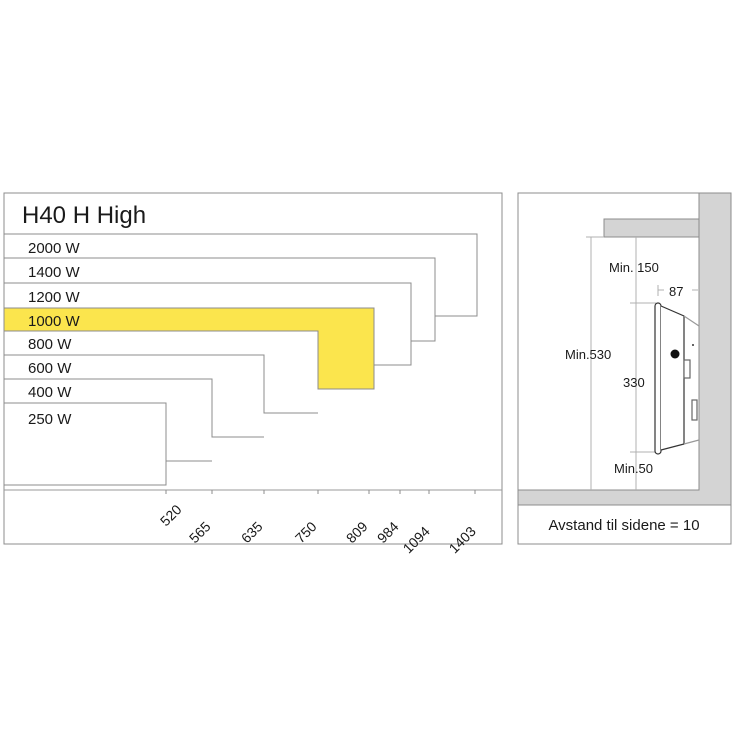 This screenshot has width=735, height=735. Describe the element at coordinates (50, 419) in the screenshot. I see `row-label: 250 W` at that location.